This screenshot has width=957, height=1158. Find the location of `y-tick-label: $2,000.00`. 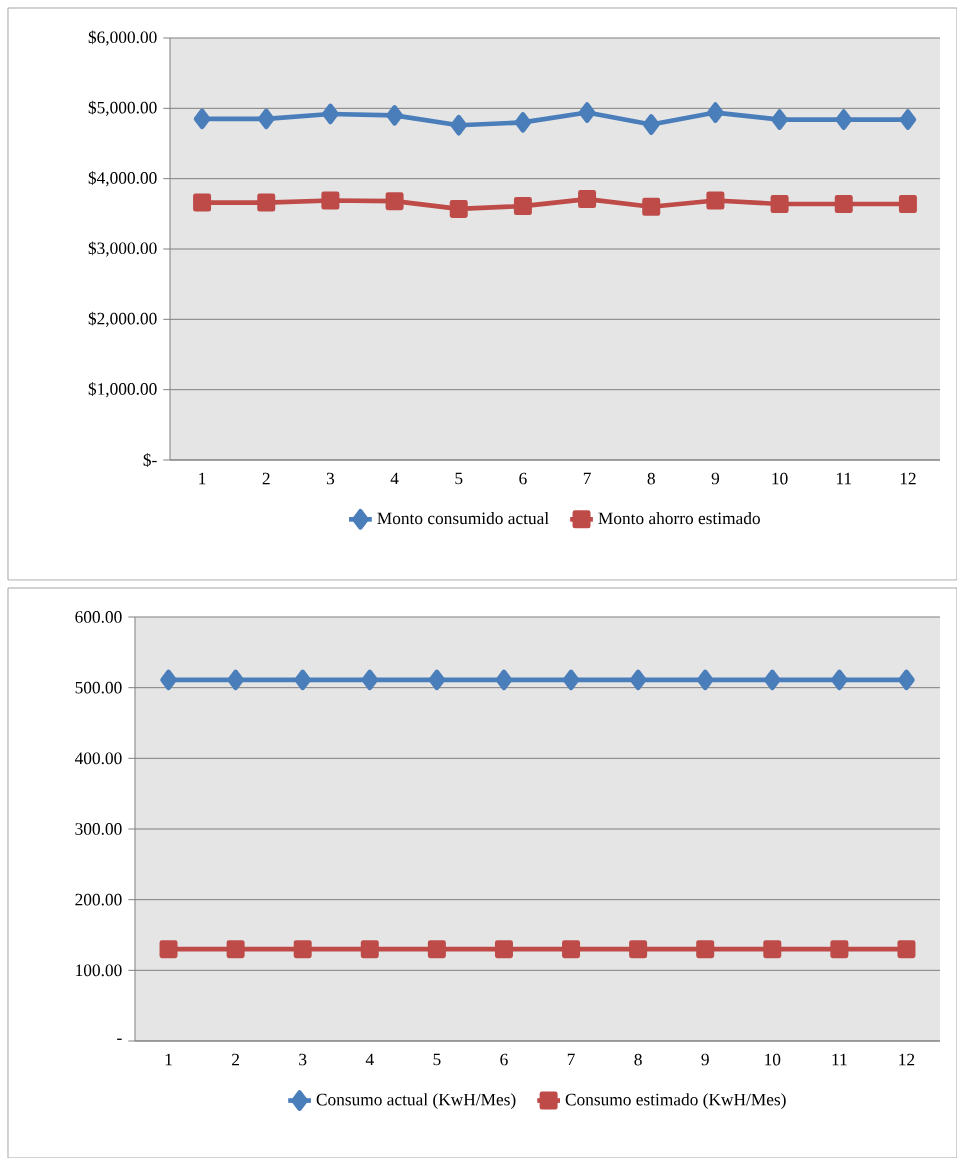

y-tick-label: $2,000.00 is located at coordinates (122, 319).